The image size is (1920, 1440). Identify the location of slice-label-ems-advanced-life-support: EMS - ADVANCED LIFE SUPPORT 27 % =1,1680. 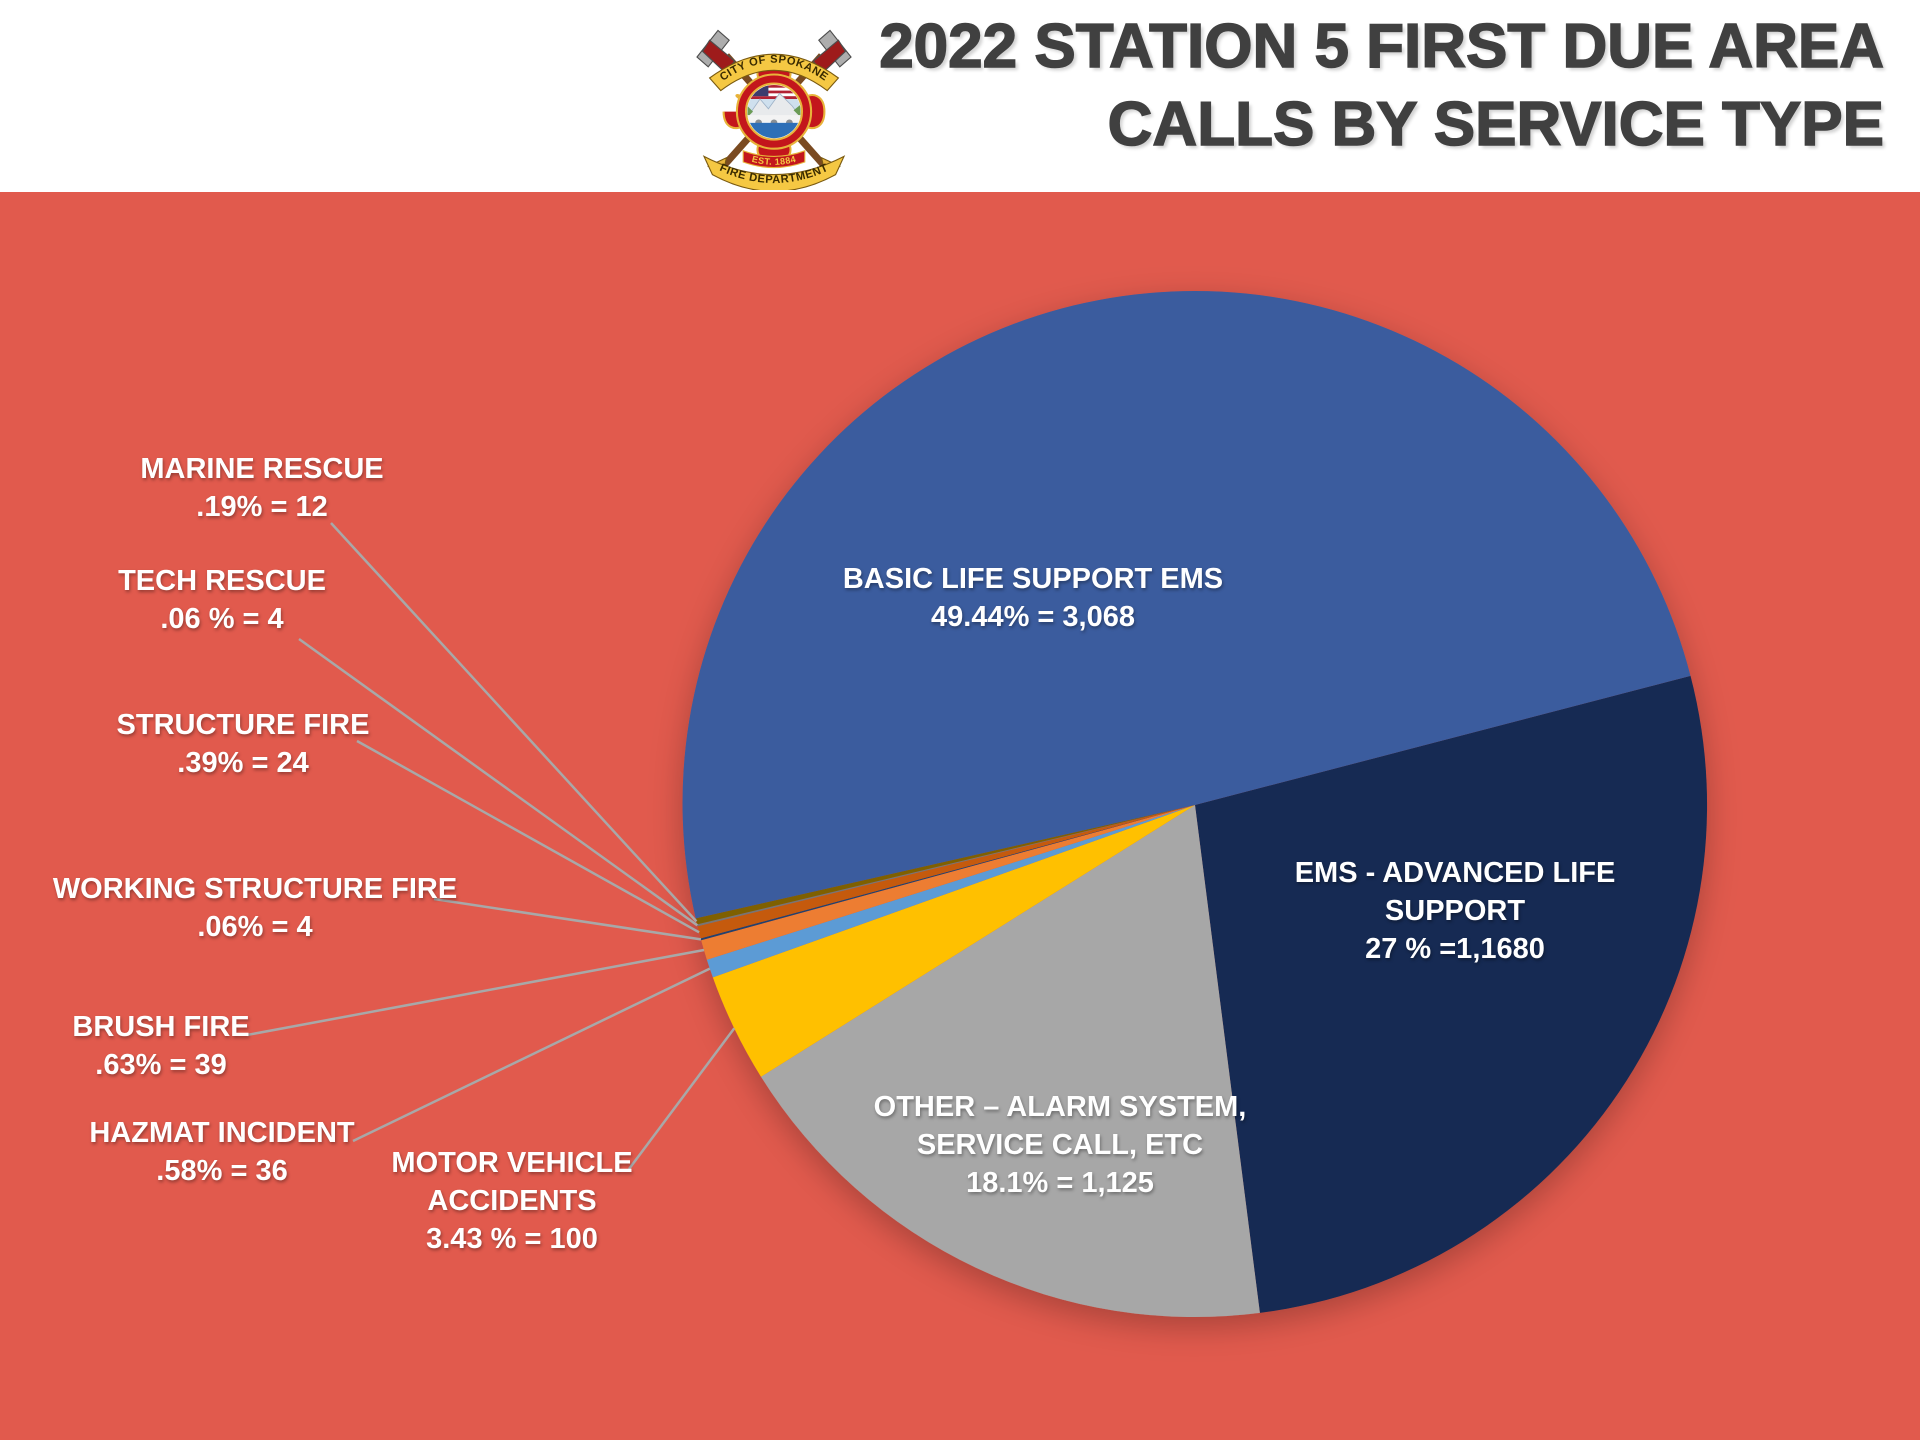
(1455, 911).